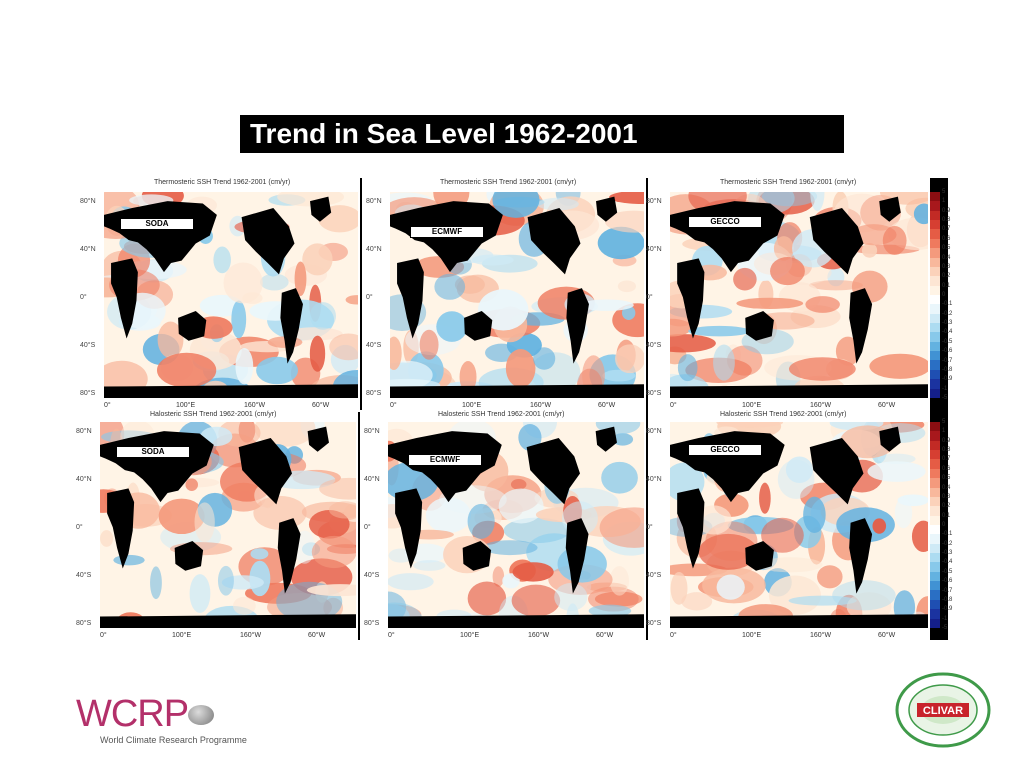 The height and width of the screenshot is (768, 1024). I want to click on colorbar-tick-label: -0.2, so click(947, 543).